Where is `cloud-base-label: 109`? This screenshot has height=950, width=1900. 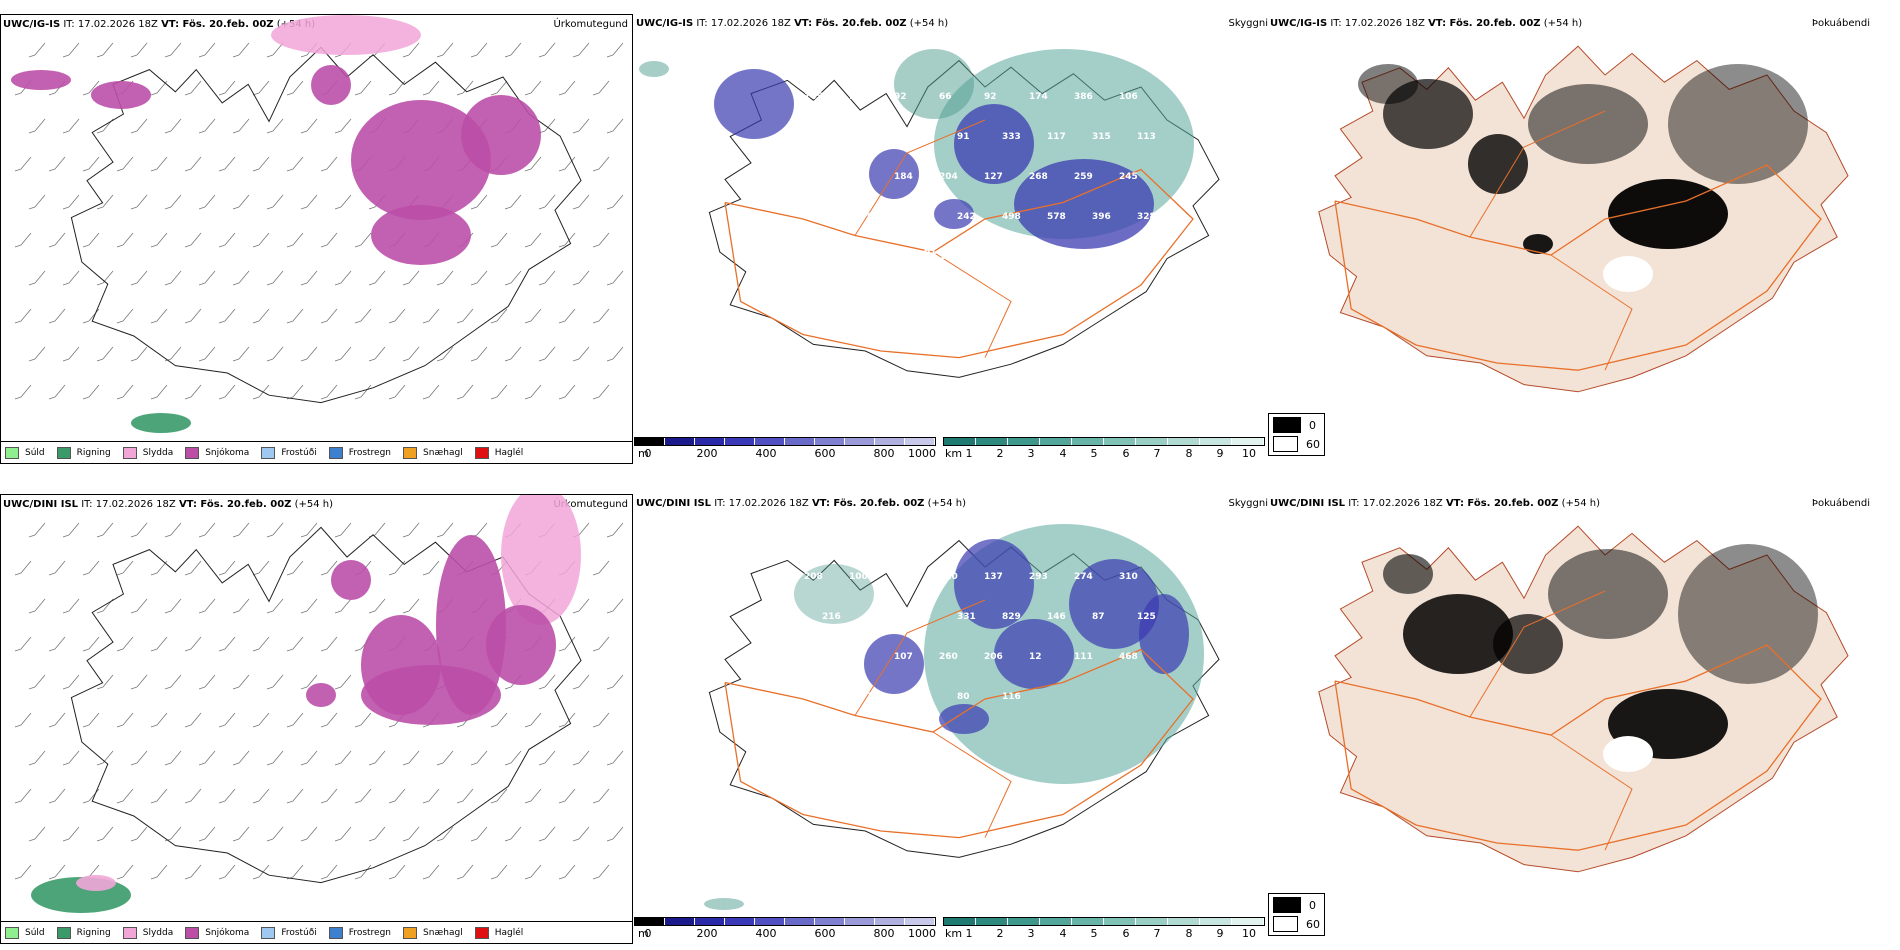 cloud-base-label: 109 is located at coordinates (876, 697).